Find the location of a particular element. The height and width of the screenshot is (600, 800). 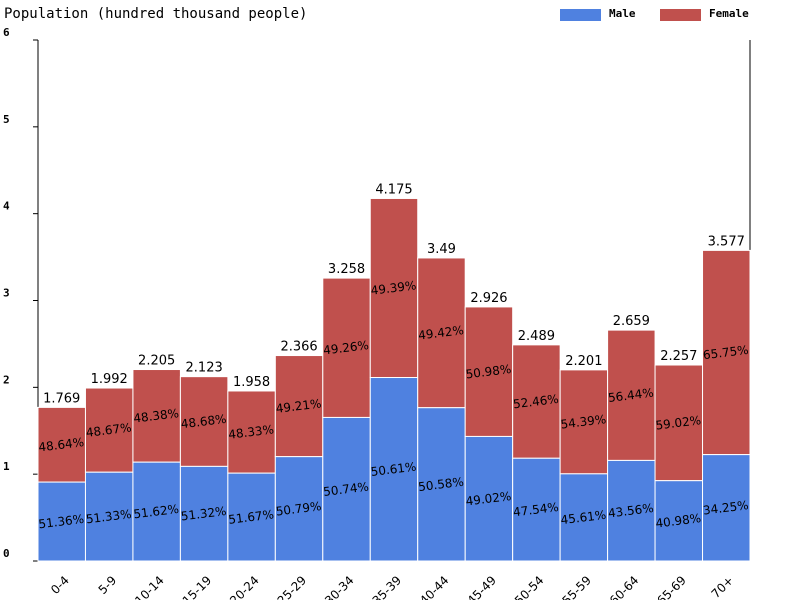

male-percent-label: 47.54% is located at coordinates (535, 509).